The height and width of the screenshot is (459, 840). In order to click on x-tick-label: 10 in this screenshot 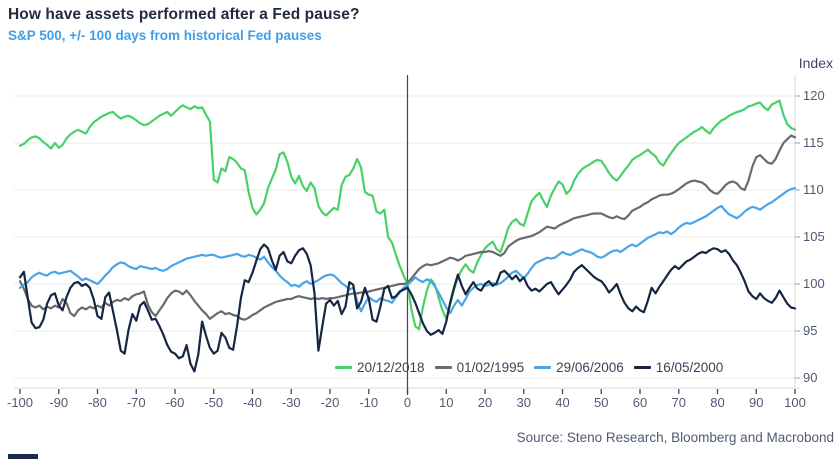, I will do `click(446, 402)`.